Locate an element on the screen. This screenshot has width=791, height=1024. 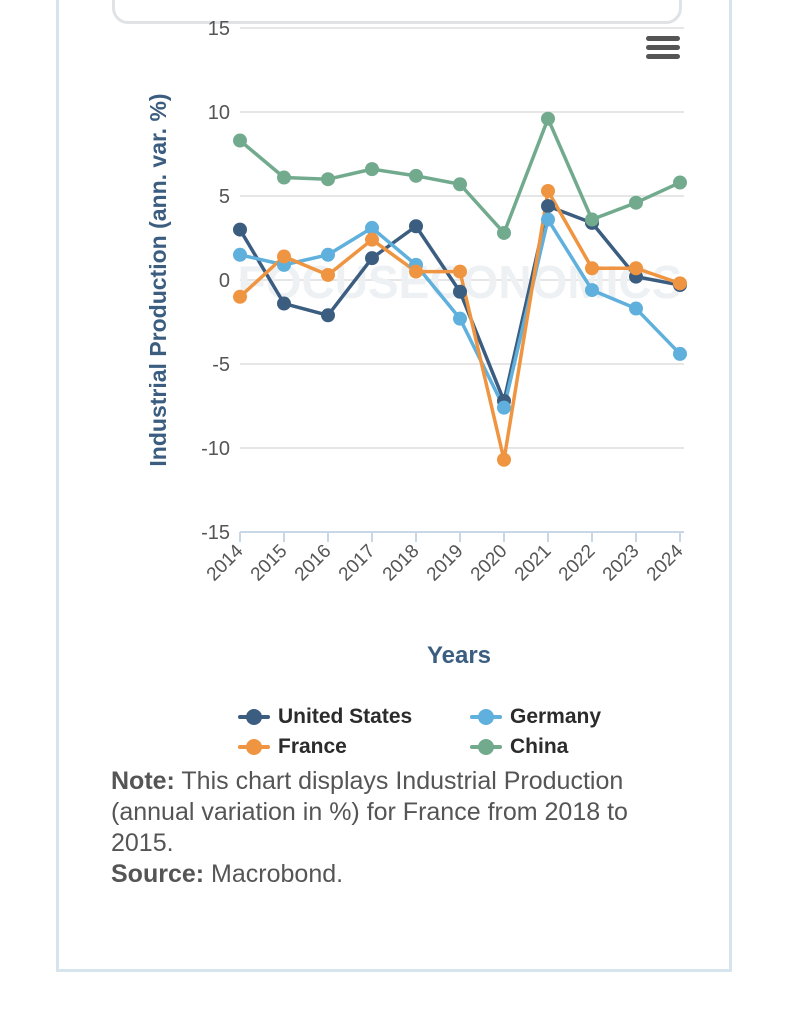
source-label: Source: is located at coordinates (158, 874).